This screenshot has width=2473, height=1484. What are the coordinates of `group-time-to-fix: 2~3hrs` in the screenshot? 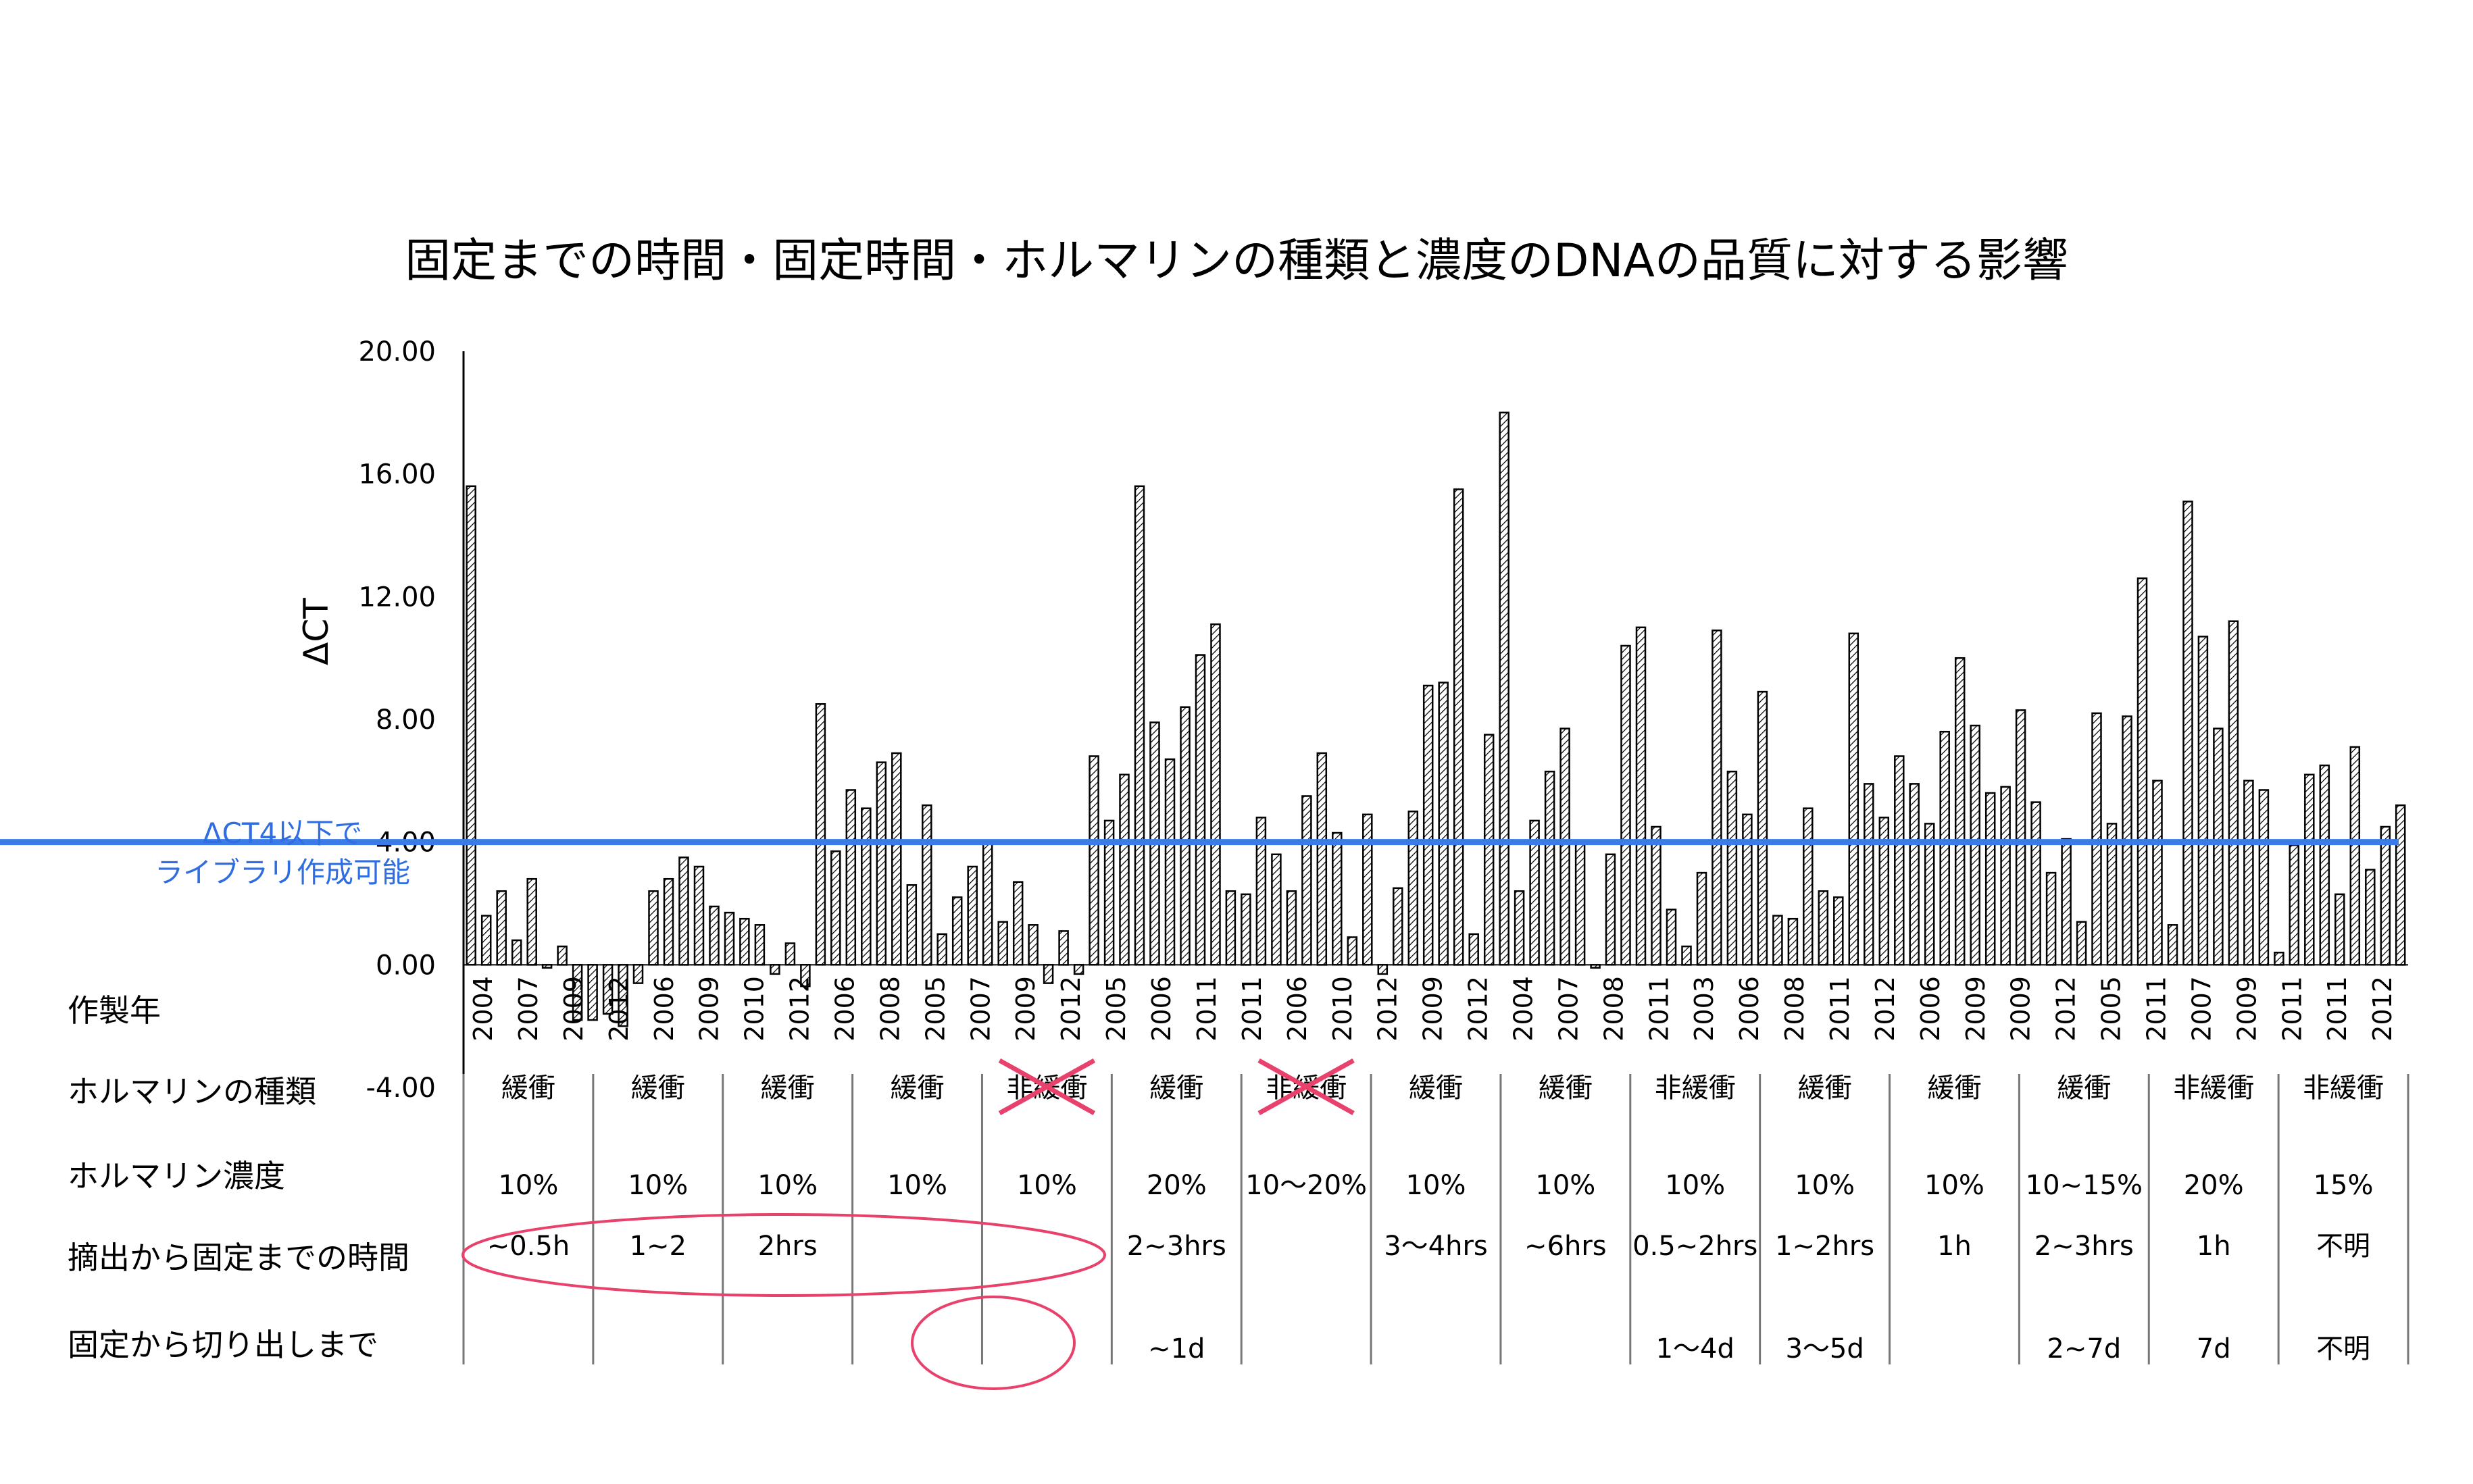 It's located at (1176, 1246).